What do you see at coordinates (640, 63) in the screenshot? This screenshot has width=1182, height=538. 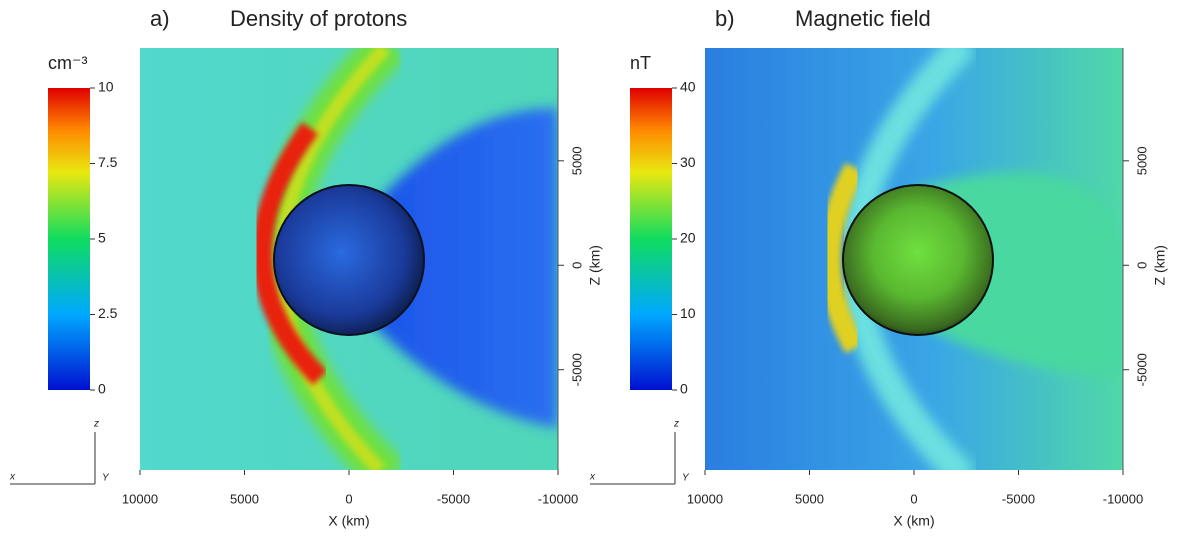 I see `colorbar-label: nT` at bounding box center [640, 63].